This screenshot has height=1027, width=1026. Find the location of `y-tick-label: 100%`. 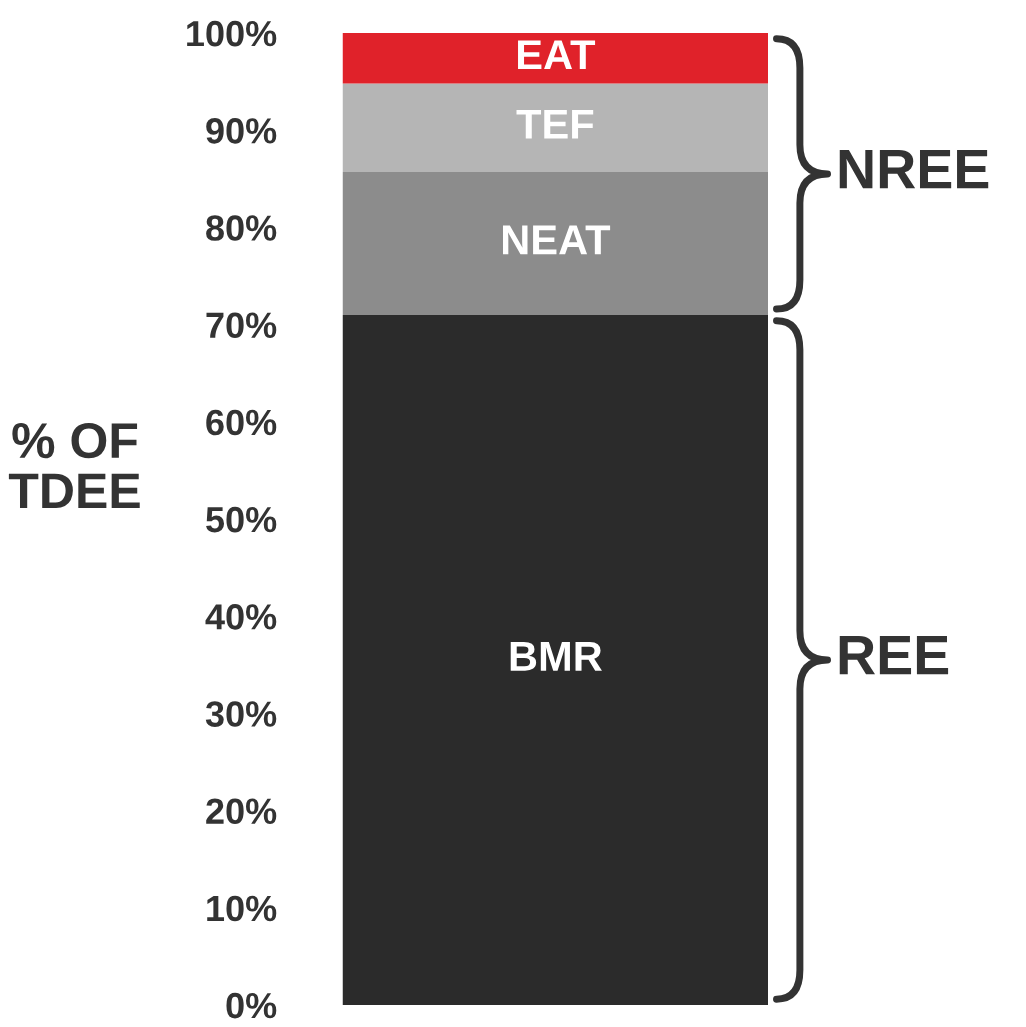

y-tick-label: 100% is located at coordinates (232, 33).